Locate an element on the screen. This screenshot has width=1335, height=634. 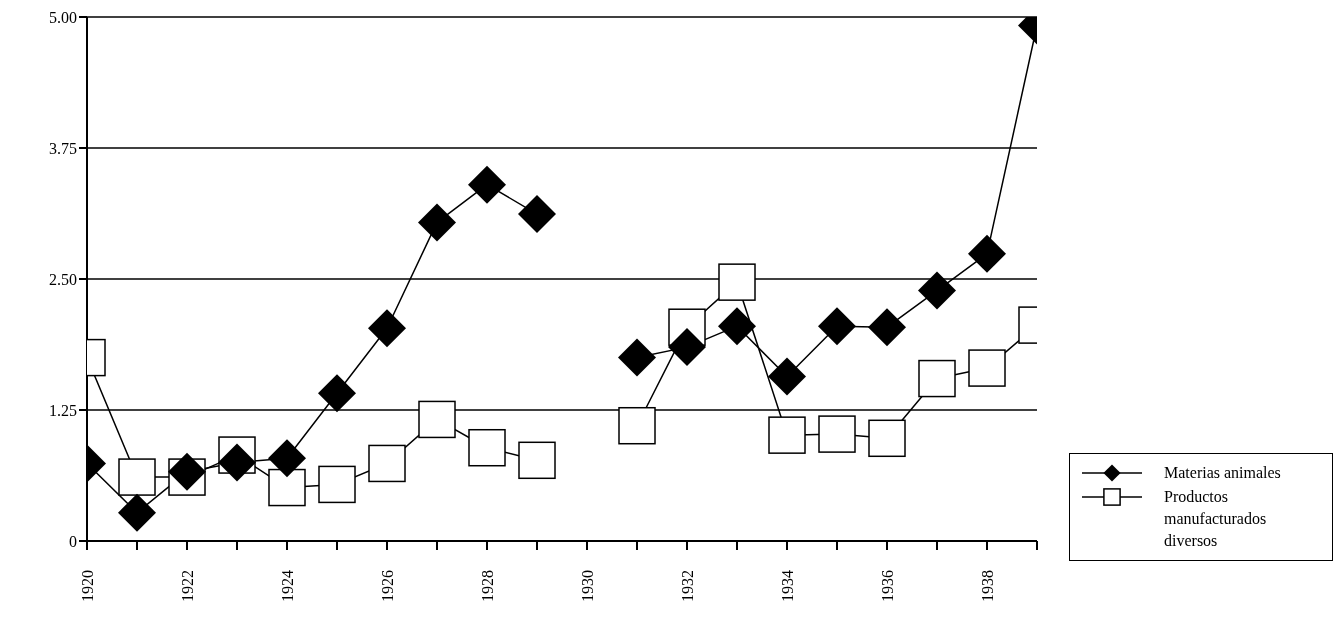
legend-label: Materias animales is located at coordinates (1223, 473).